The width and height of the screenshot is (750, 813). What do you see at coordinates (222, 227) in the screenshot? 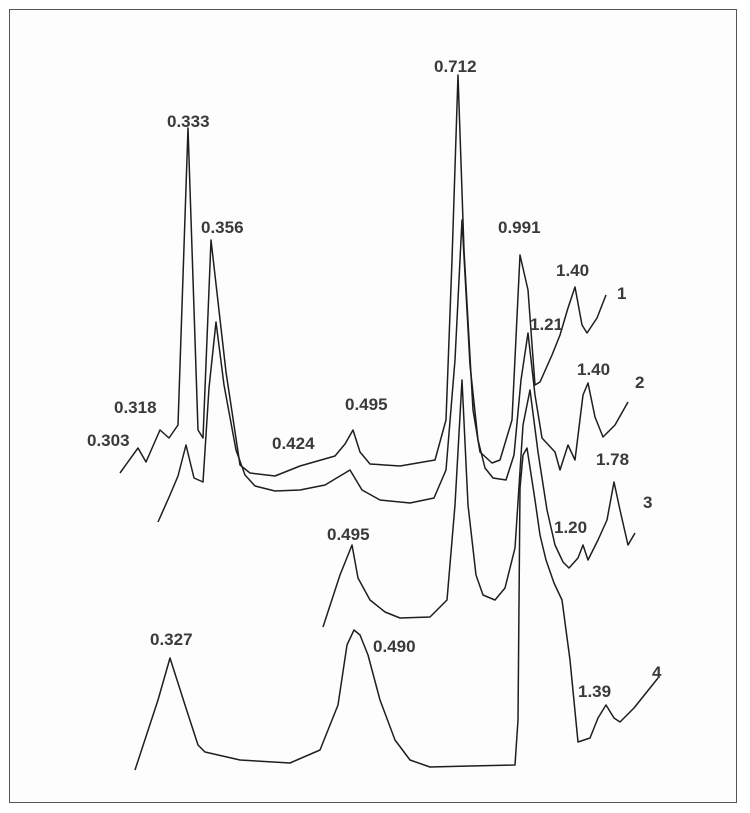
I see `peak-label: 0.356` at bounding box center [222, 227].